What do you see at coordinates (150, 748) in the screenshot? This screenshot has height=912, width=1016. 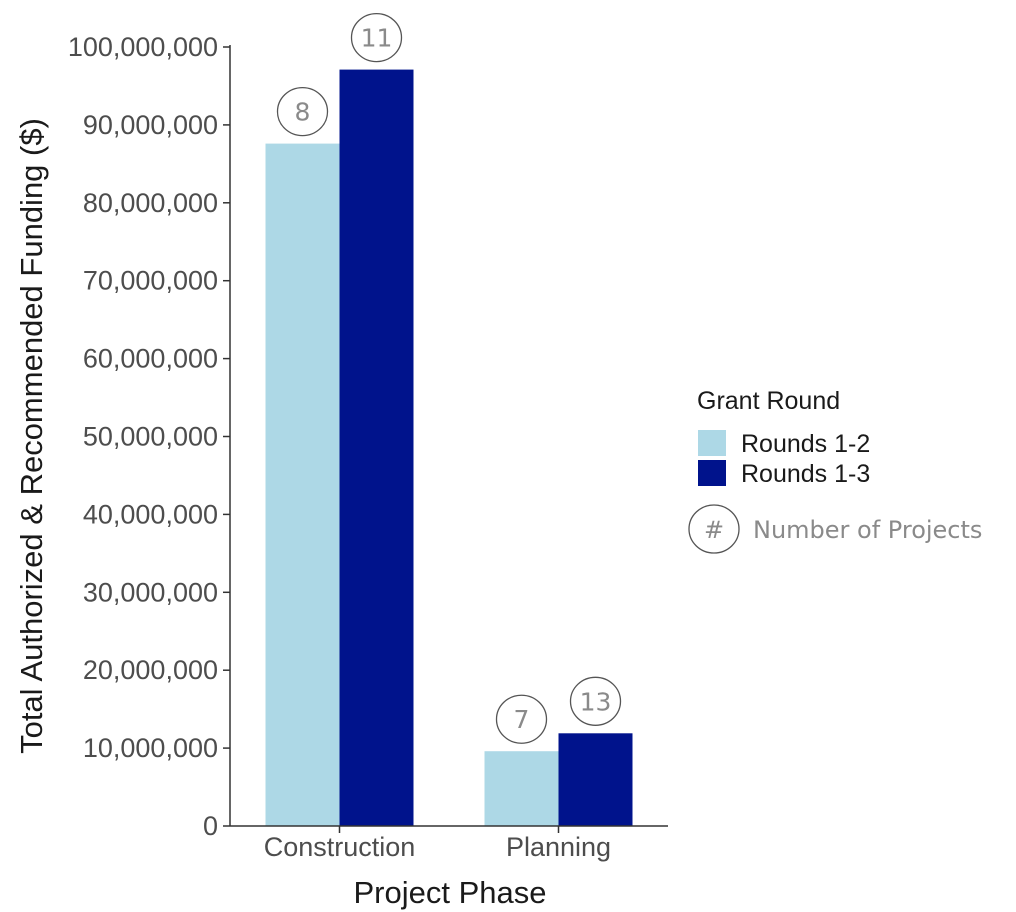 I see `y-tick-label: 10,000,000` at bounding box center [150, 748].